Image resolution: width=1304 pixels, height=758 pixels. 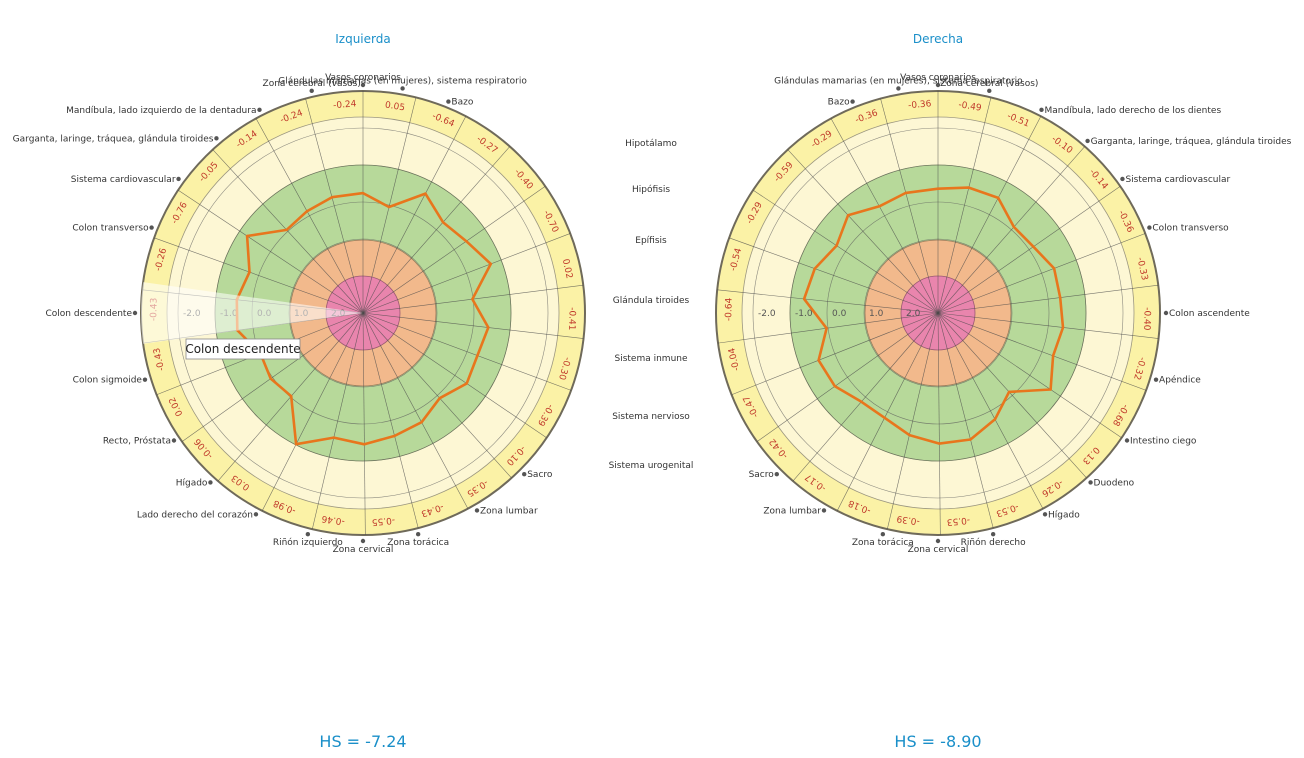 I want to click on ring-tick-label: -2.0, so click(x=767, y=314).